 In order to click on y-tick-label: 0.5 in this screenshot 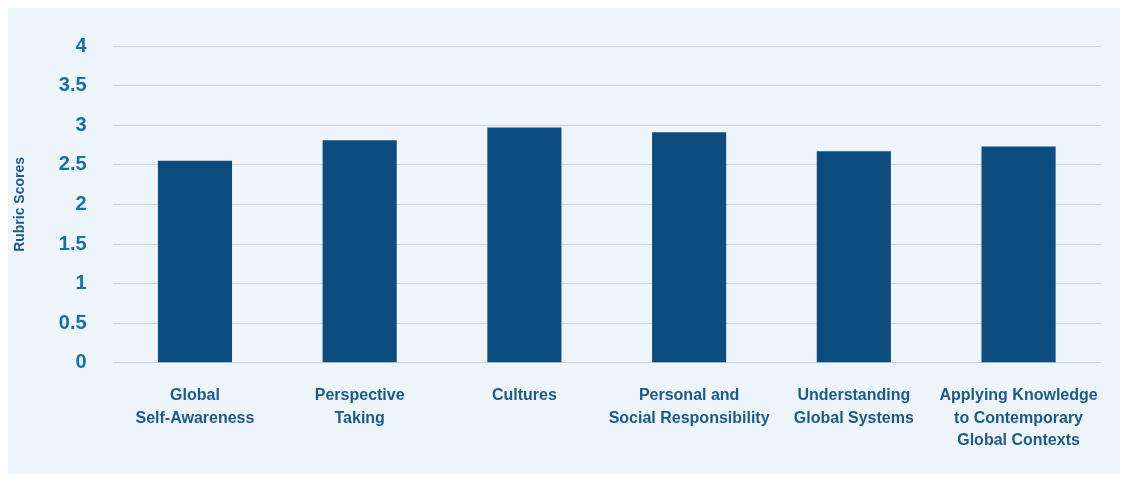, I will do `click(72, 321)`.